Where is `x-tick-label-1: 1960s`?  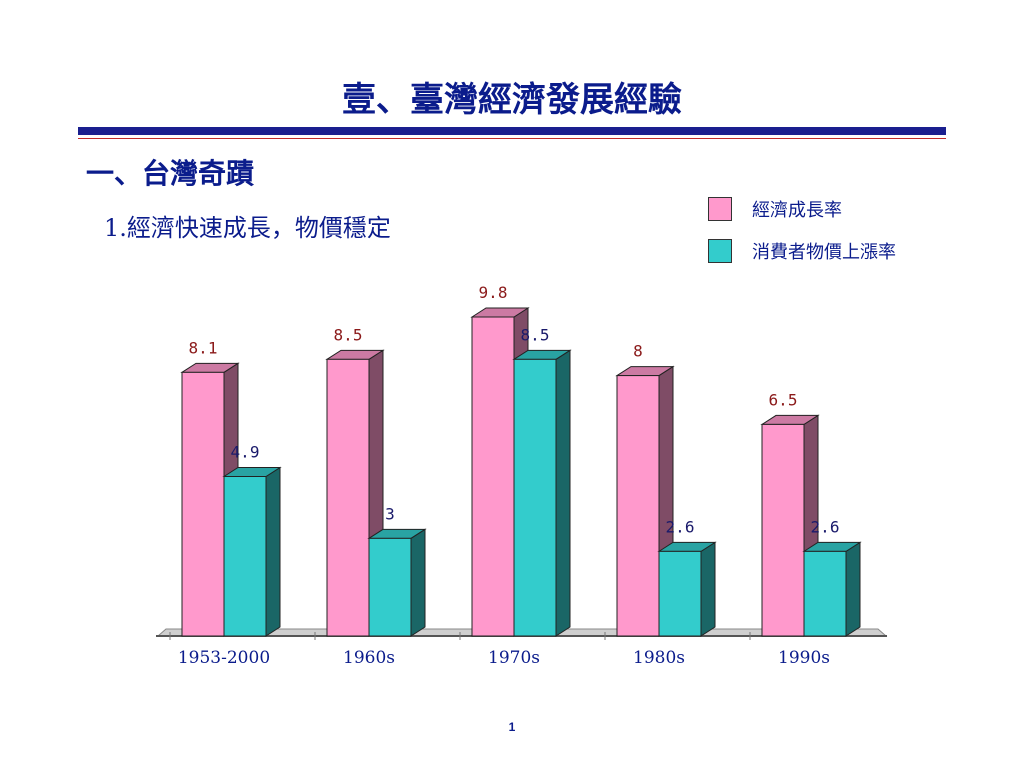
x-tick-label-1: 1960s is located at coordinates (369, 658).